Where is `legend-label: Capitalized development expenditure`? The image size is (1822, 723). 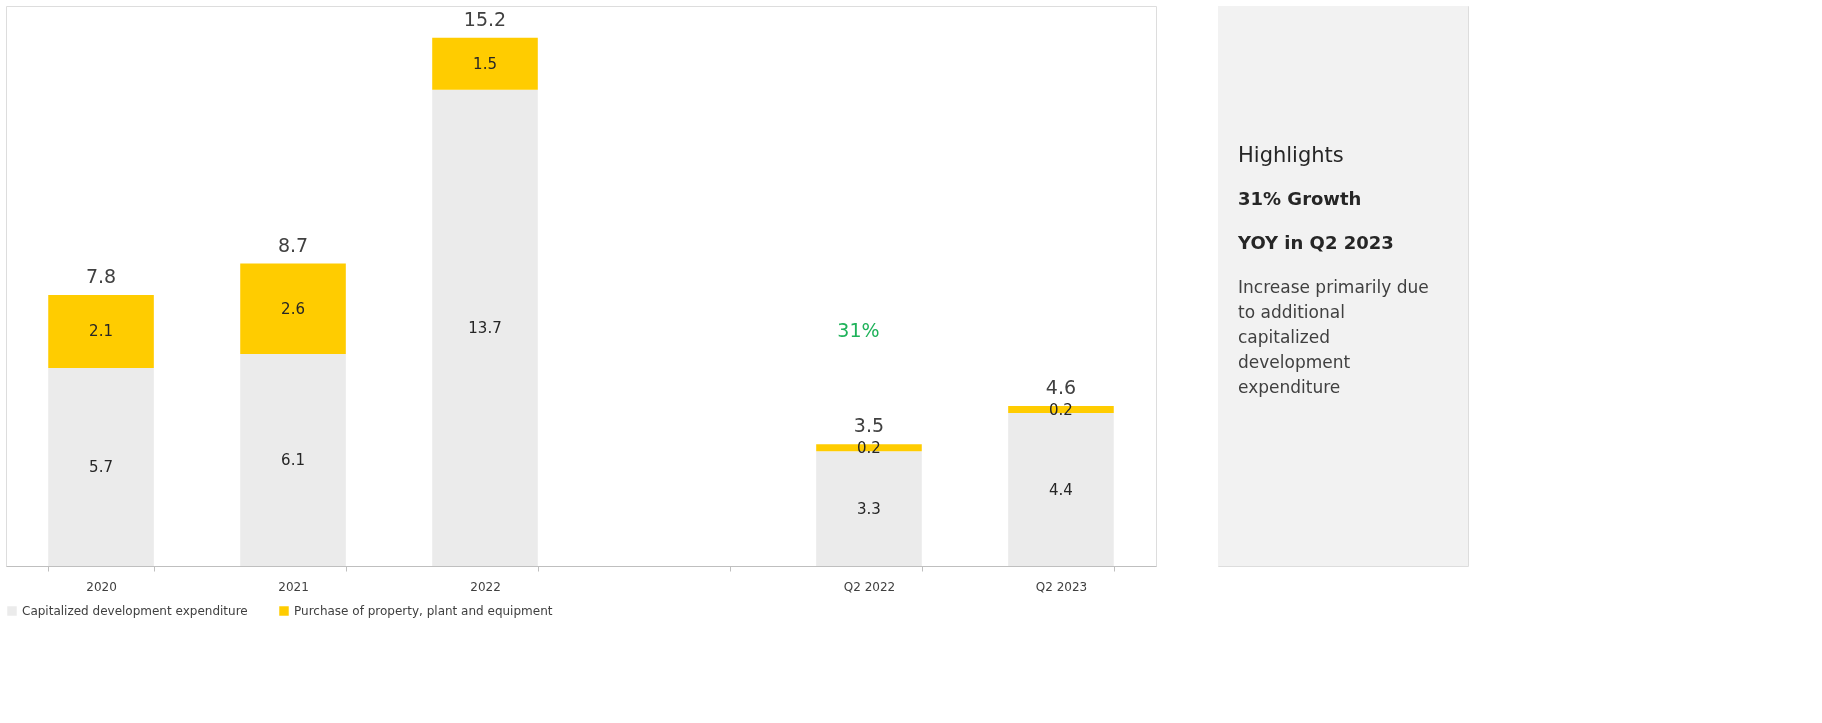 legend-label: Capitalized development expenditure is located at coordinates (135, 611).